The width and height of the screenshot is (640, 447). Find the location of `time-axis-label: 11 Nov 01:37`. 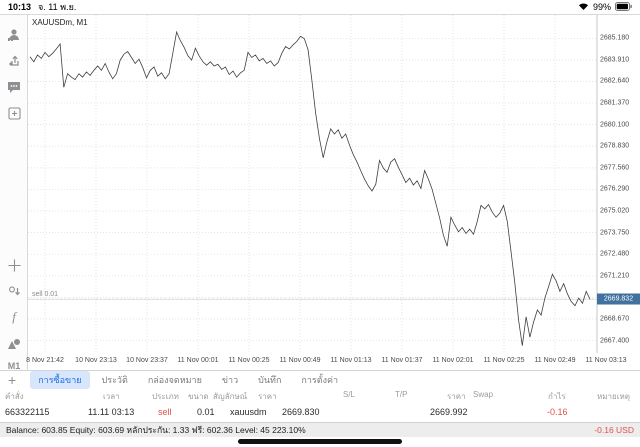

time-axis-label: 11 Nov 01:37 is located at coordinates (402, 360).